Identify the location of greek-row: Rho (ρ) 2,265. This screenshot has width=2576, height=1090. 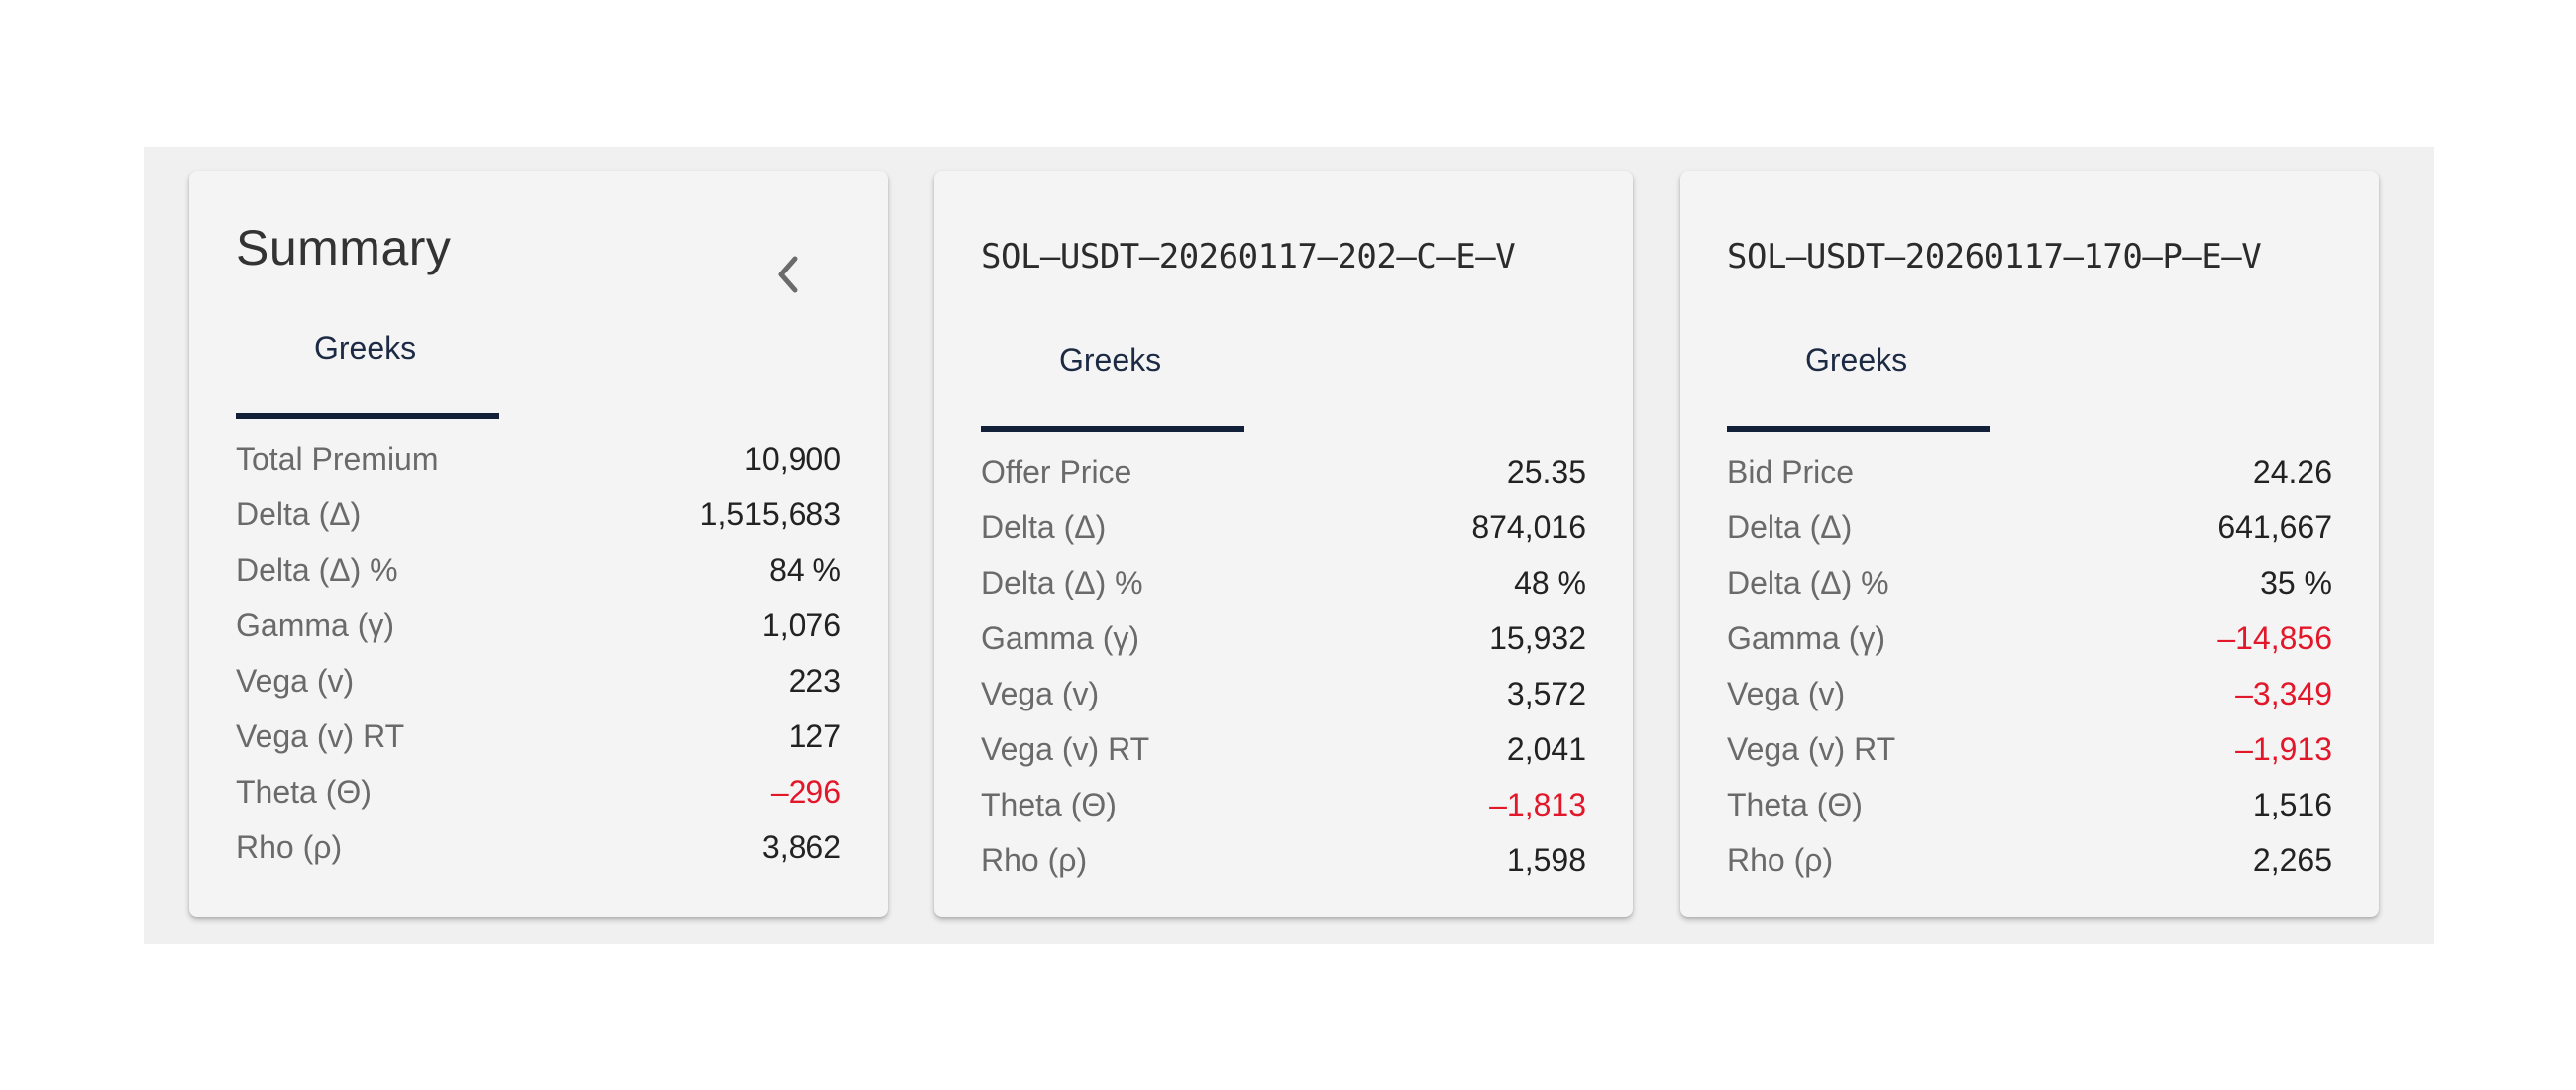
(2030, 860).